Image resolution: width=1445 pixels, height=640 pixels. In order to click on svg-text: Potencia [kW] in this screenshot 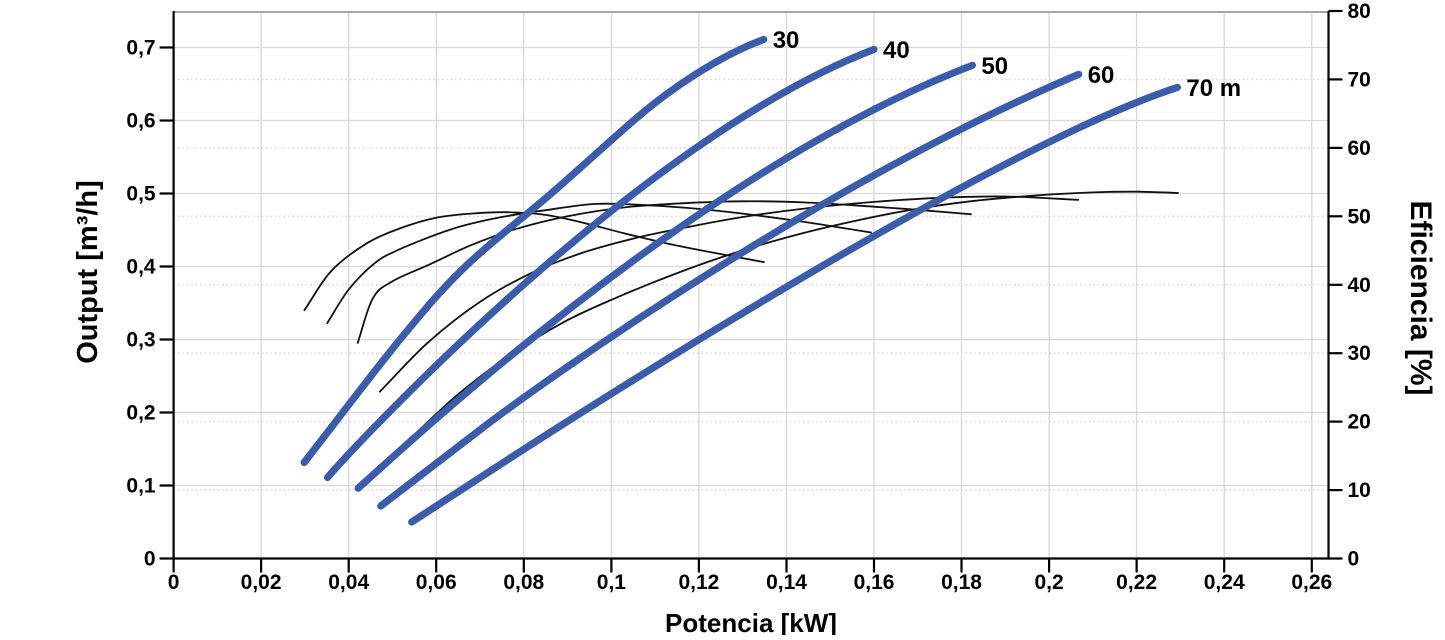, I will do `click(751, 621)`.